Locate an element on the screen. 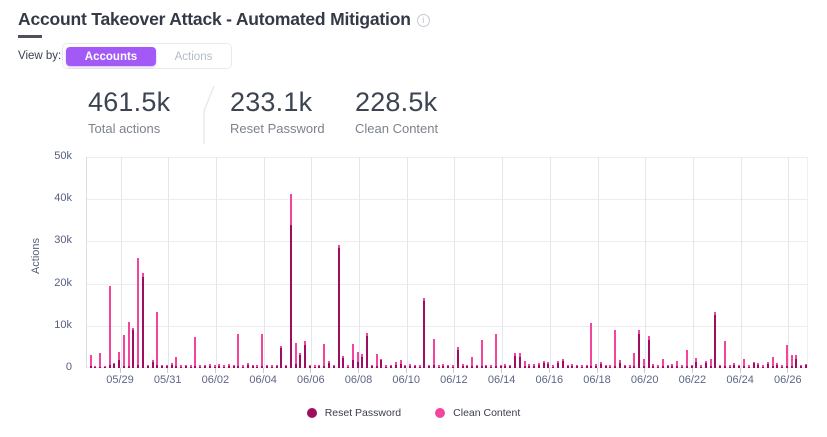  info-icon: i is located at coordinates (423, 20).